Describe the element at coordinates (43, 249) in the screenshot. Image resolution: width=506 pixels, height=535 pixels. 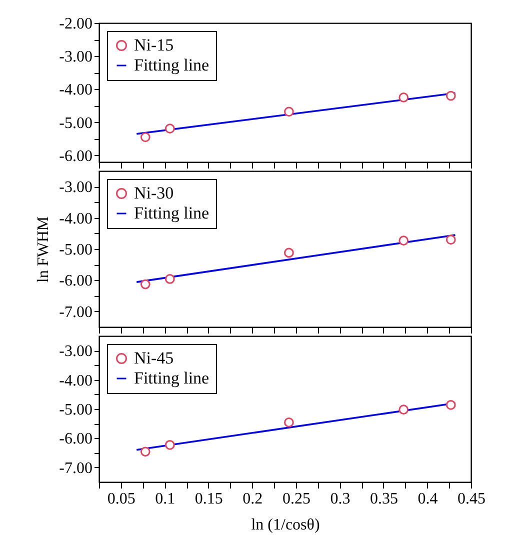
I see `y-axis-title: ln FWHM` at that location.